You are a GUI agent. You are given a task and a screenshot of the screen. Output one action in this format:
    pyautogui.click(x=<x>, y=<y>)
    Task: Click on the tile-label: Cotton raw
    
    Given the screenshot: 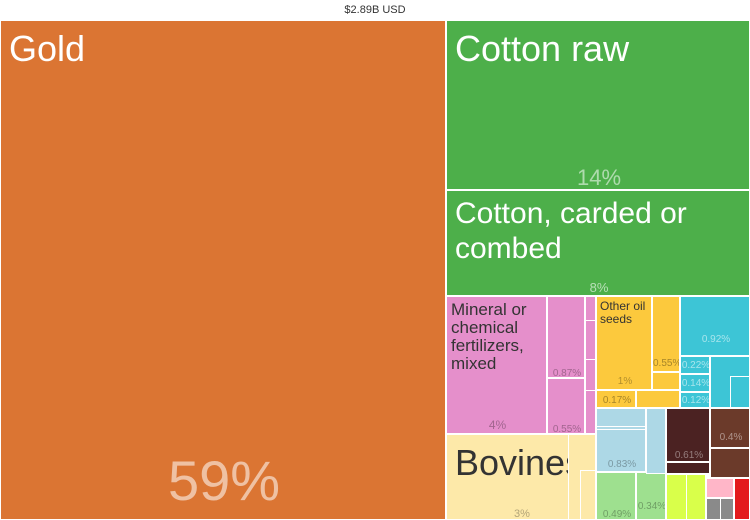 What is the action you would take?
    pyautogui.click(x=542, y=48)
    